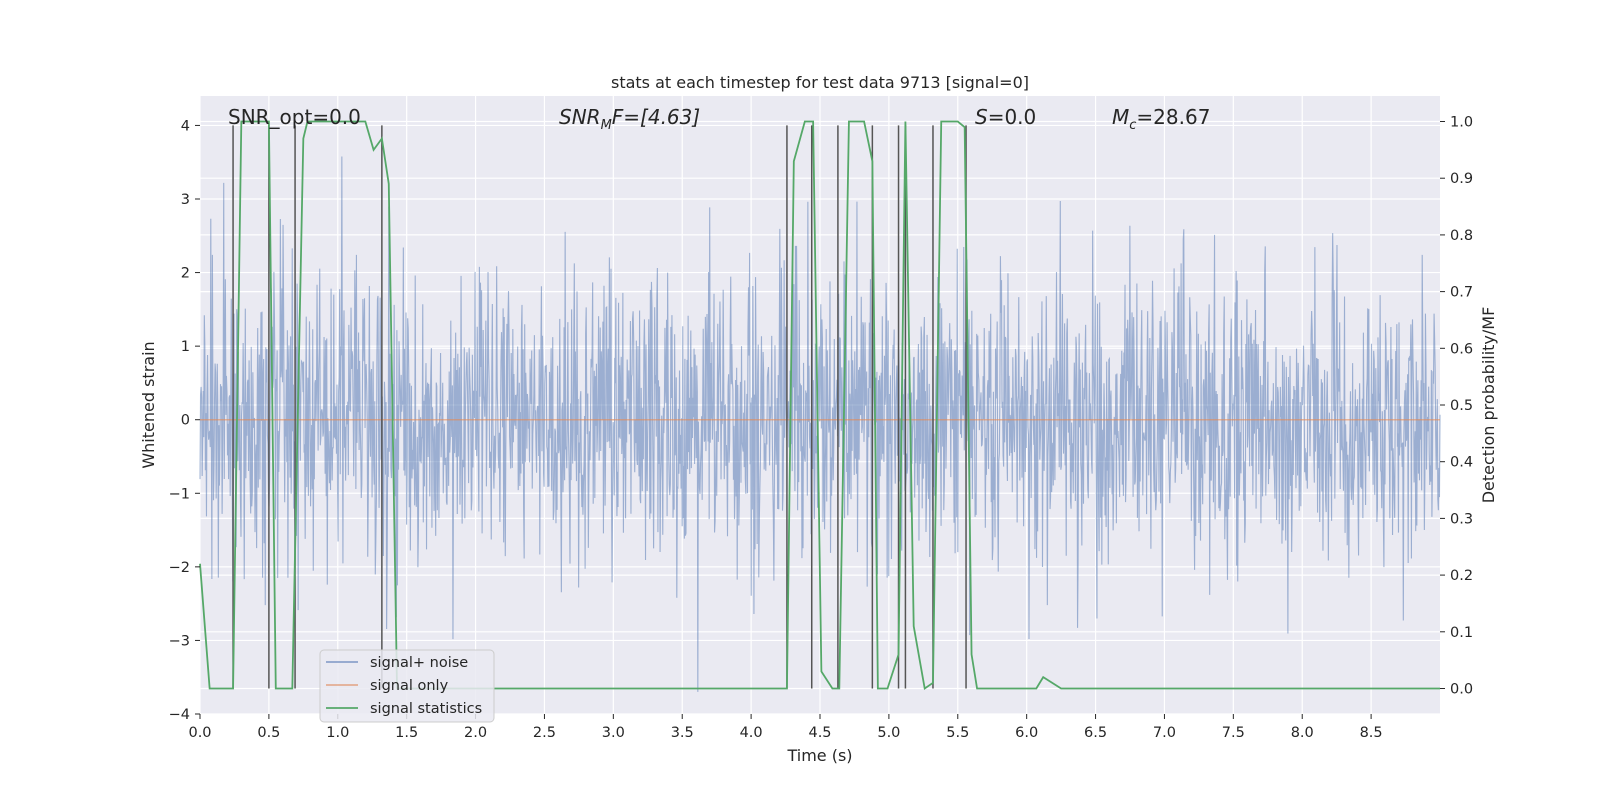 This screenshot has width=1600, height=800. What do you see at coordinates (179, 641) in the screenshot?
I see `y-tick-label: −3` at bounding box center [179, 641].